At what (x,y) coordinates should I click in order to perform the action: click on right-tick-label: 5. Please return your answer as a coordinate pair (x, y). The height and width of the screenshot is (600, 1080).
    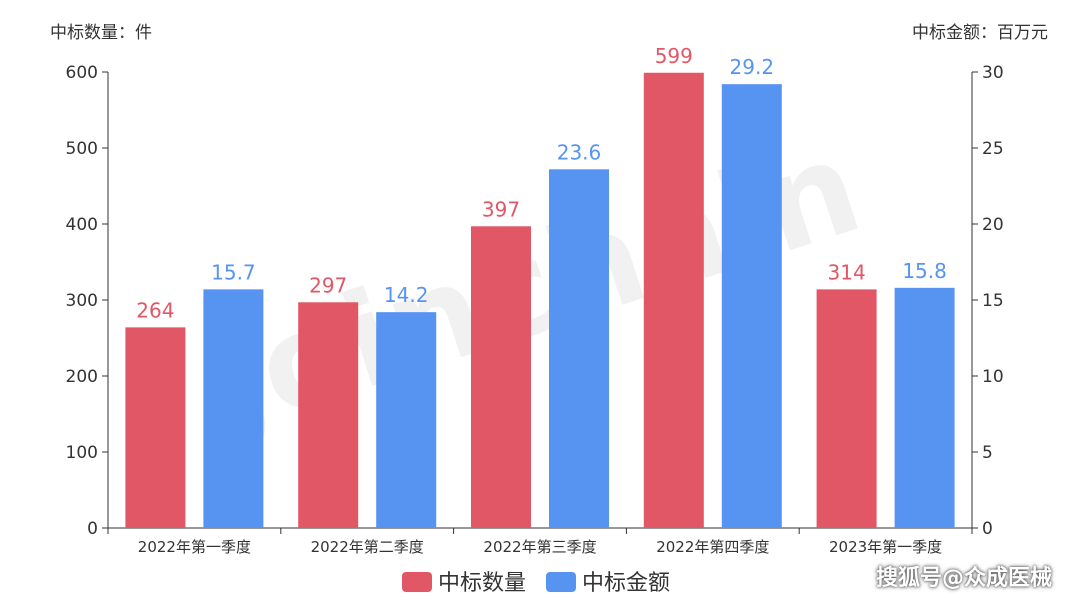
    Looking at the image, I should click on (987, 453).